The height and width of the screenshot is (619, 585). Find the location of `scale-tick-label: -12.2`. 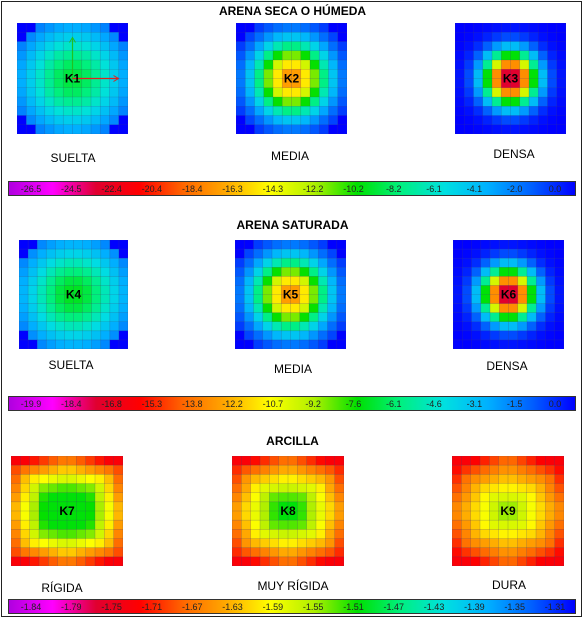

scale-tick-label: -12.2 is located at coordinates (313, 189).